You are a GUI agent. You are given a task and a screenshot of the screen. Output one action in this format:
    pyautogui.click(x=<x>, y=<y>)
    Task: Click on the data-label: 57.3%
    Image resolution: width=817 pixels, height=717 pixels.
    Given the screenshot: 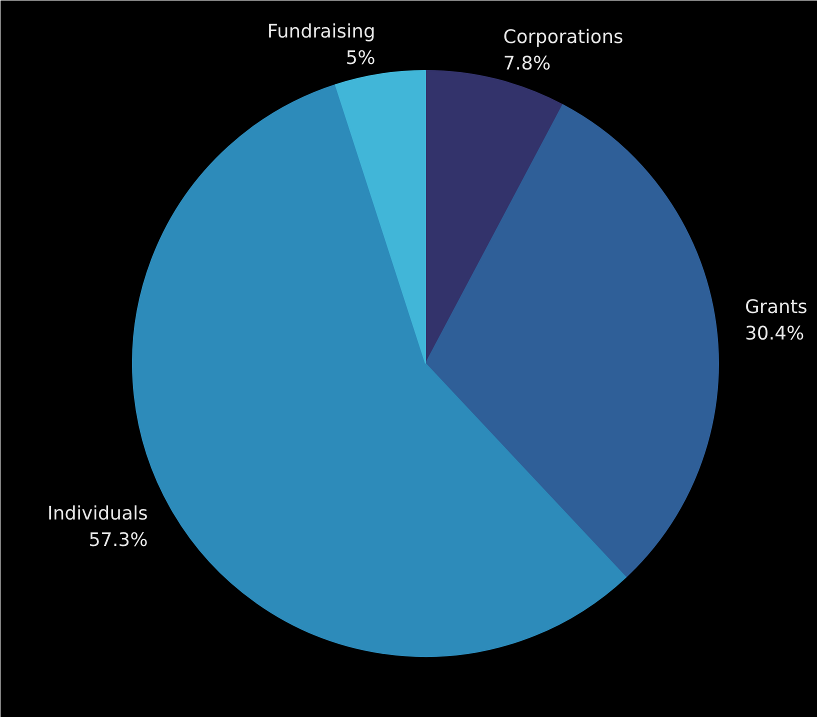 What is the action you would take?
    pyautogui.click(x=118, y=540)
    